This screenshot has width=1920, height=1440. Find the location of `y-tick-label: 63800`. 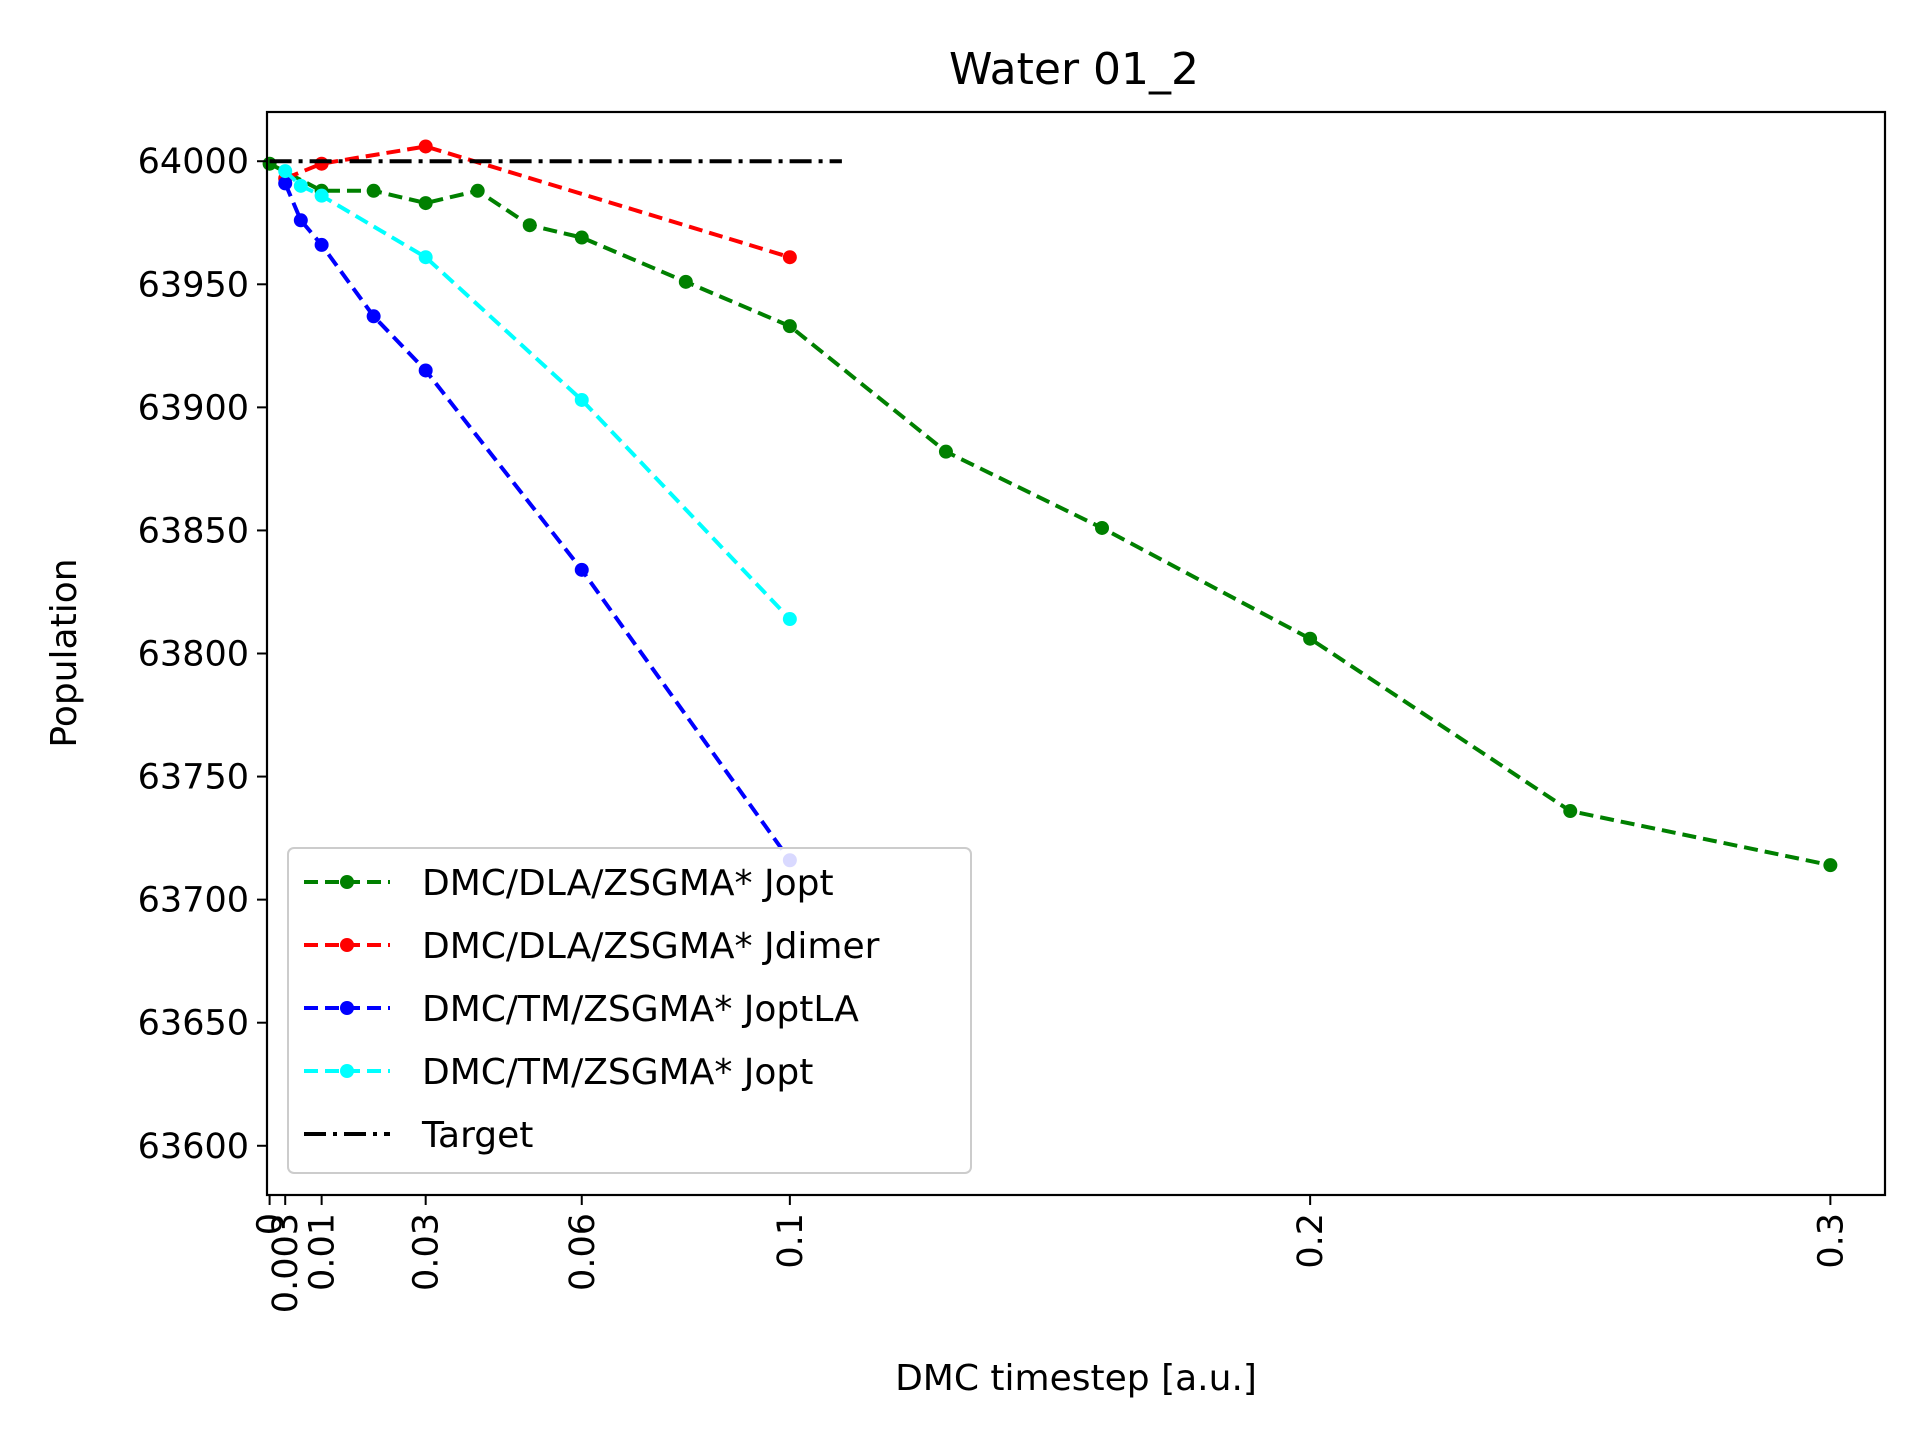

y-tick-label: 63800 is located at coordinates (193, 655).